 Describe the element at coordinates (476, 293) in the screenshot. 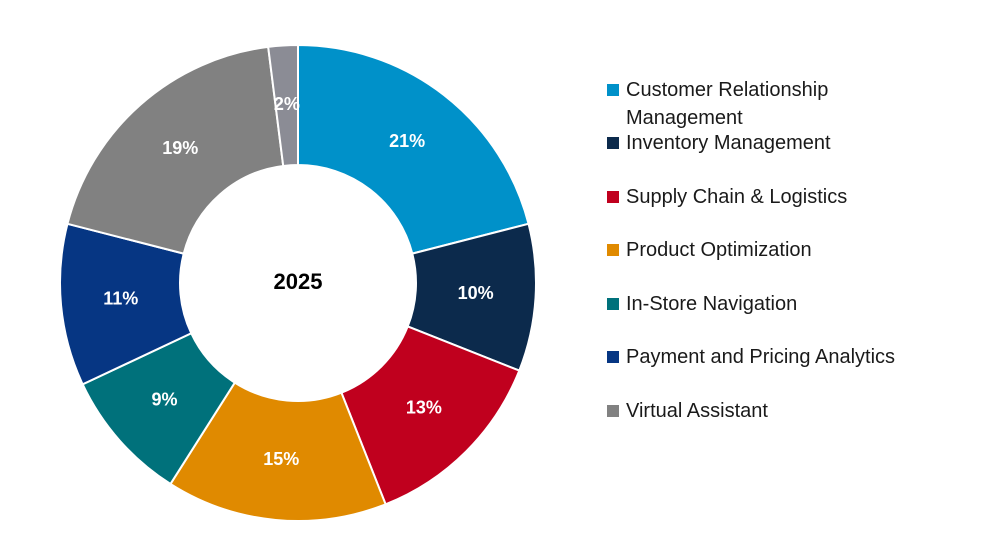

I see `value-label: 10%` at that location.